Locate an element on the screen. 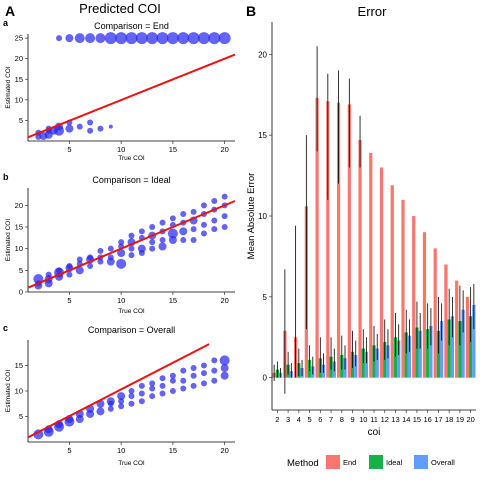  bar-x-tick-label: 11 is located at coordinates (374, 419).